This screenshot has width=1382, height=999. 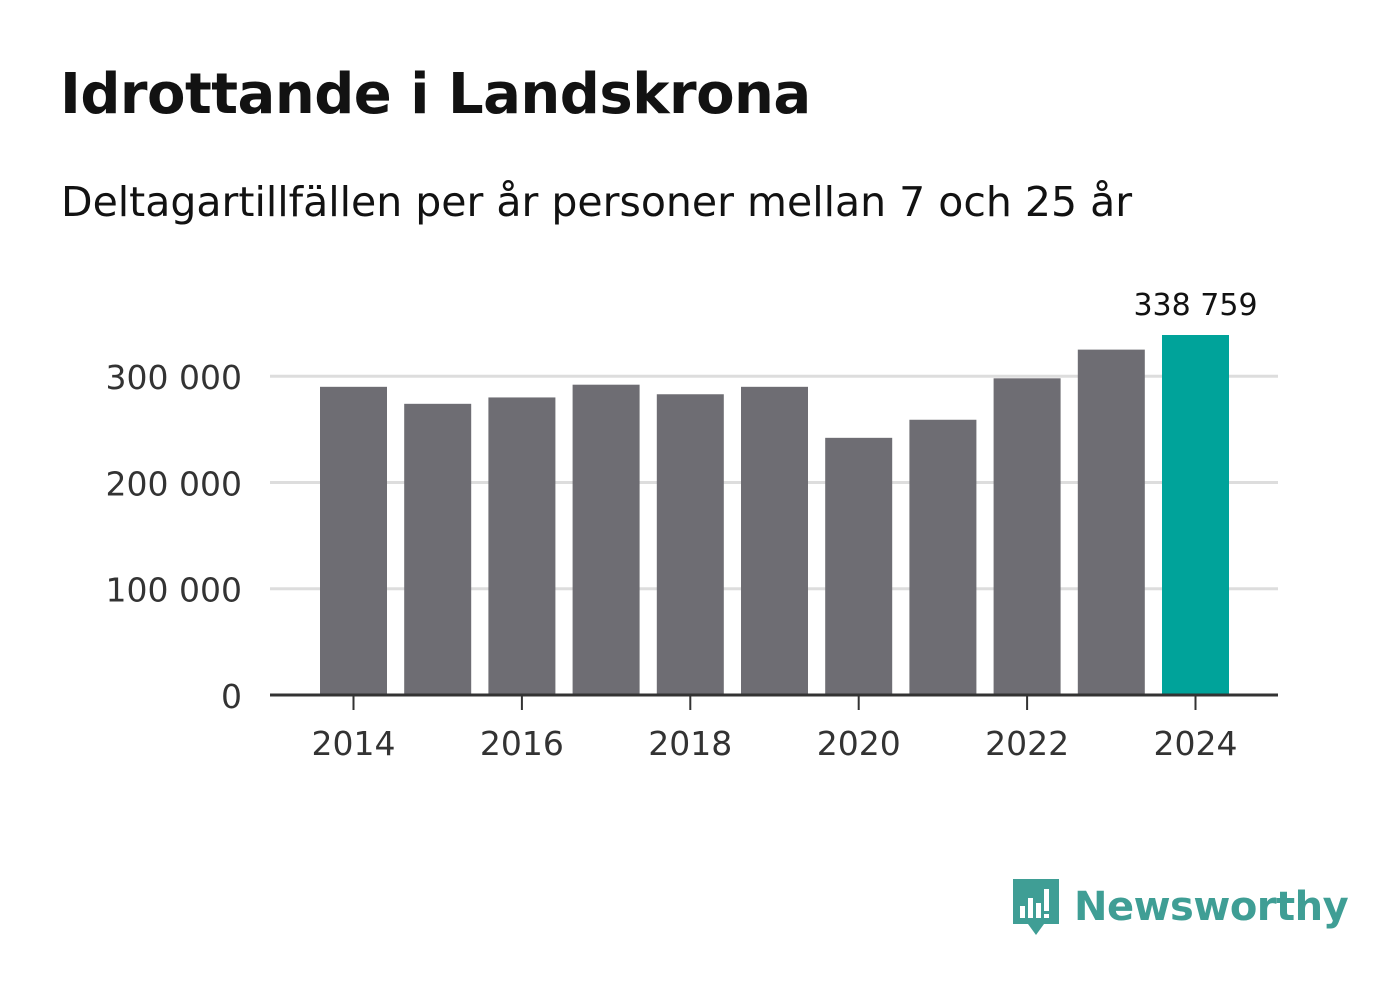 I want to click on x-tick-label: 2024, so click(x=1196, y=743).